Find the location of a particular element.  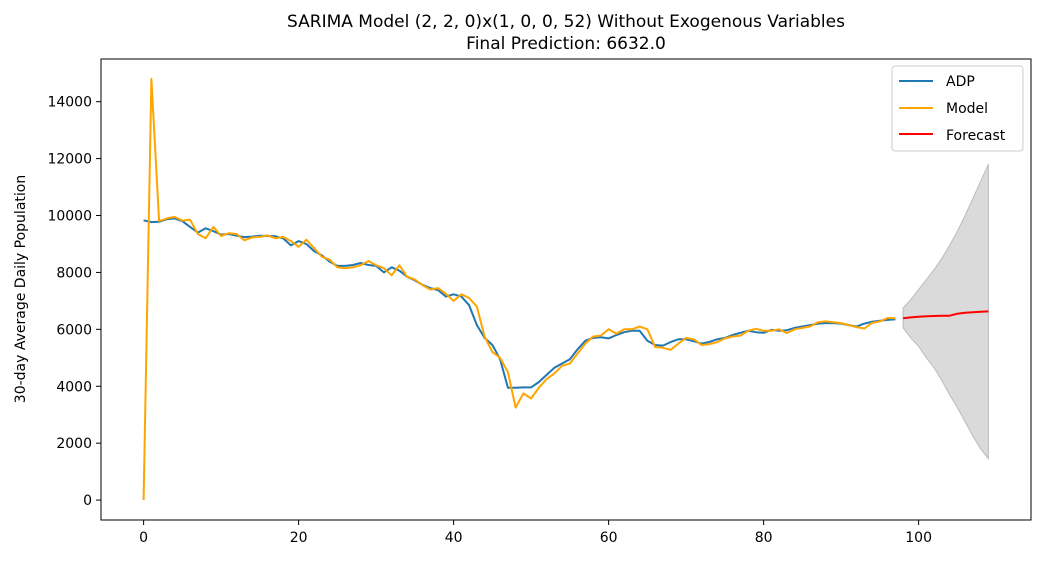

y-tick-label: 8000 is located at coordinates (74, 273).